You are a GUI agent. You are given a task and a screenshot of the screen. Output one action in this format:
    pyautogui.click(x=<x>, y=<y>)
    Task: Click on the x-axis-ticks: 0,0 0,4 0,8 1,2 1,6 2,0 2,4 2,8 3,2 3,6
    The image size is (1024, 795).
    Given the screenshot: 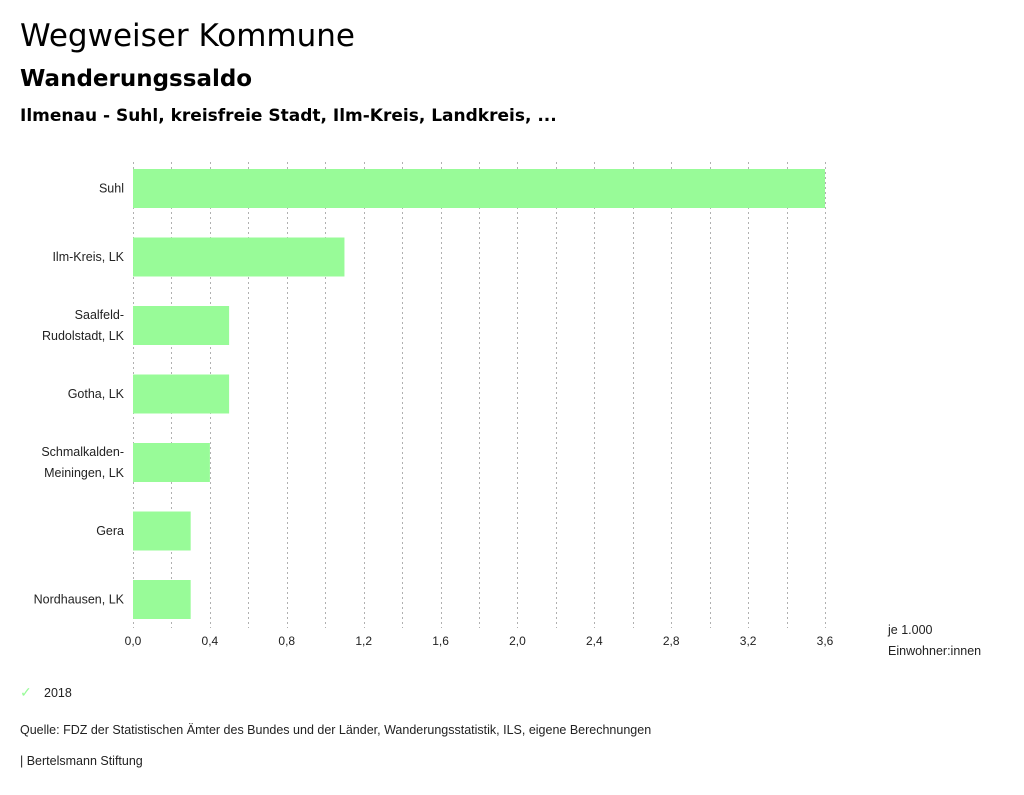 What is the action you would take?
    pyautogui.click(x=479, y=641)
    